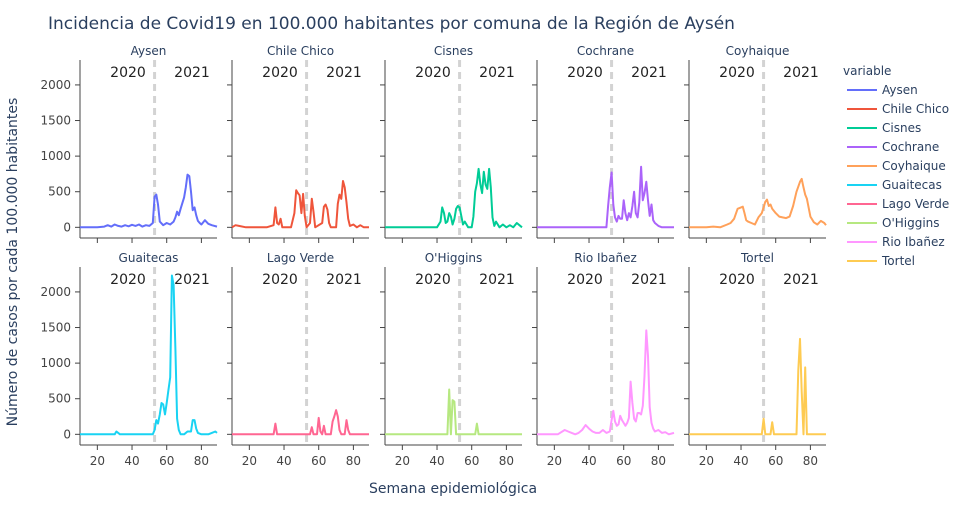 Image resolution: width=969 pixels, height=529 pixels. What do you see at coordinates (757, 386) in the screenshot?
I see `series-line-tortel` at bounding box center [757, 386].